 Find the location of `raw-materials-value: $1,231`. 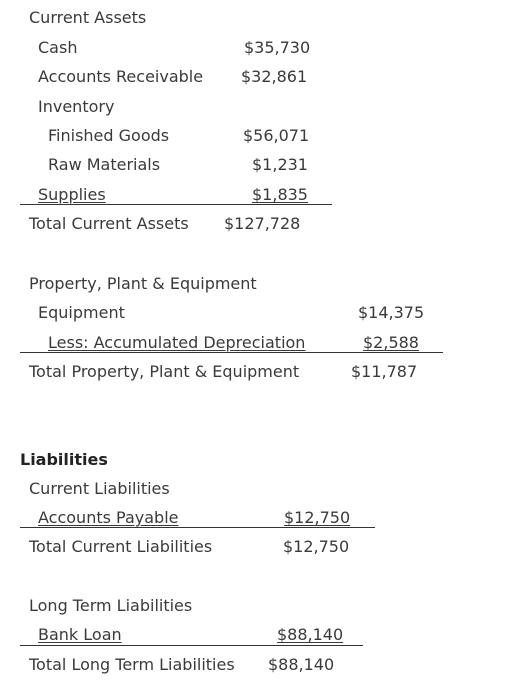

raw-materials-value: $1,231 is located at coordinates (280, 164).